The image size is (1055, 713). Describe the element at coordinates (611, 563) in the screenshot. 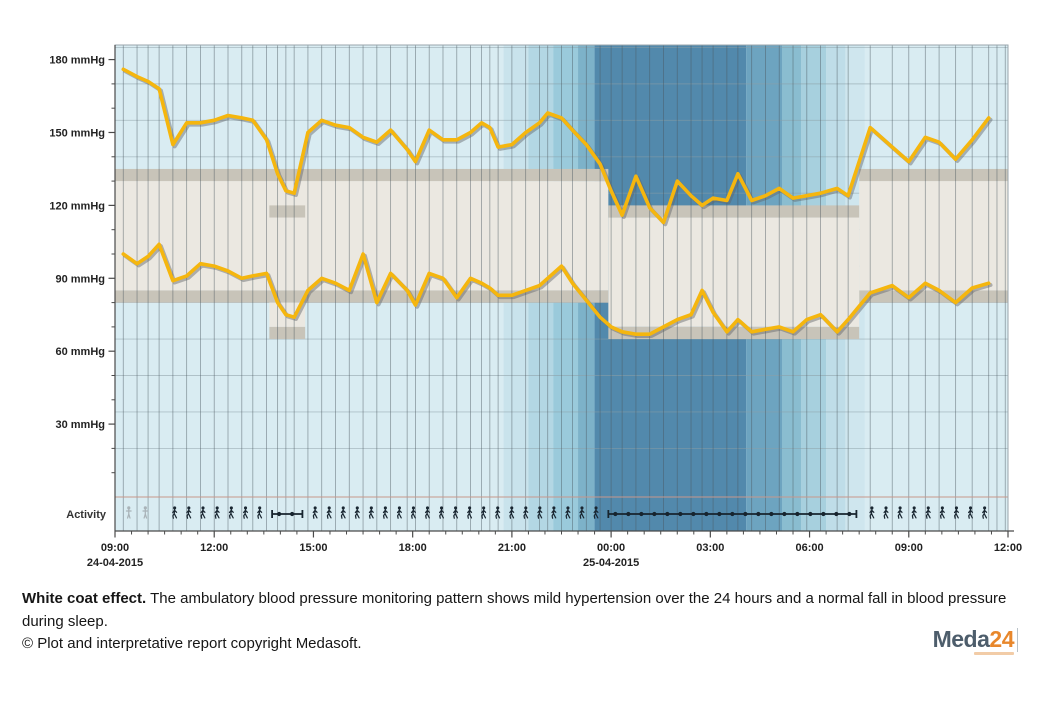

I see `date-label: 25-04-2015` at that location.